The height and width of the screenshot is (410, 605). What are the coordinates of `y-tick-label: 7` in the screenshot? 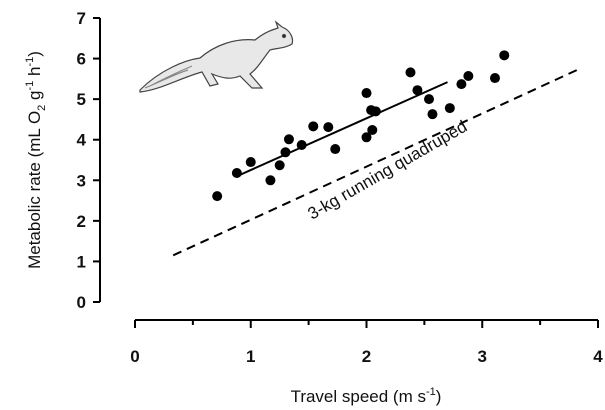 It's located at (81, 18).